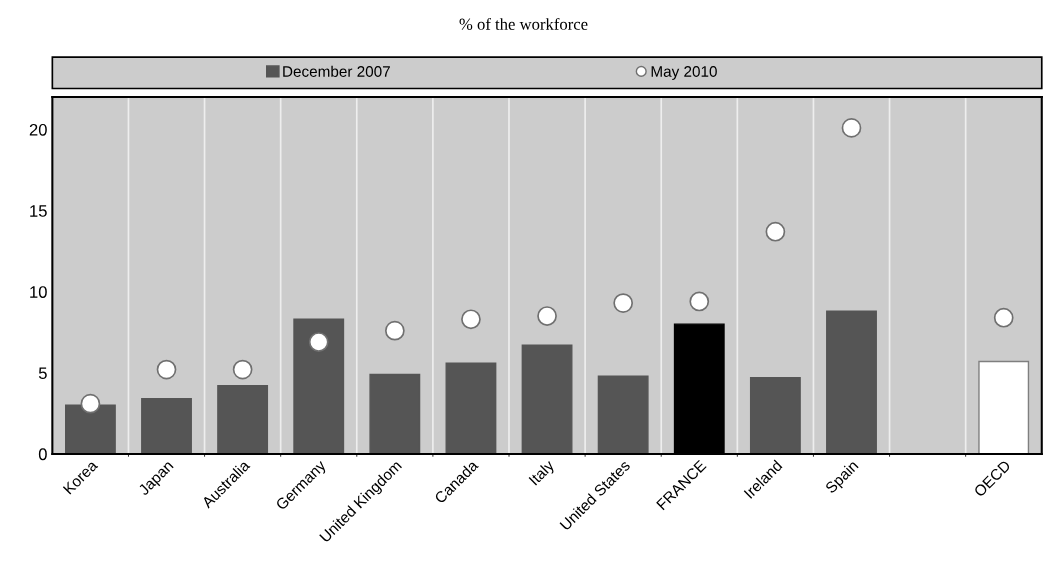  What do you see at coordinates (336, 71) in the screenshot?
I see `legend-label: December 2007` at bounding box center [336, 71].